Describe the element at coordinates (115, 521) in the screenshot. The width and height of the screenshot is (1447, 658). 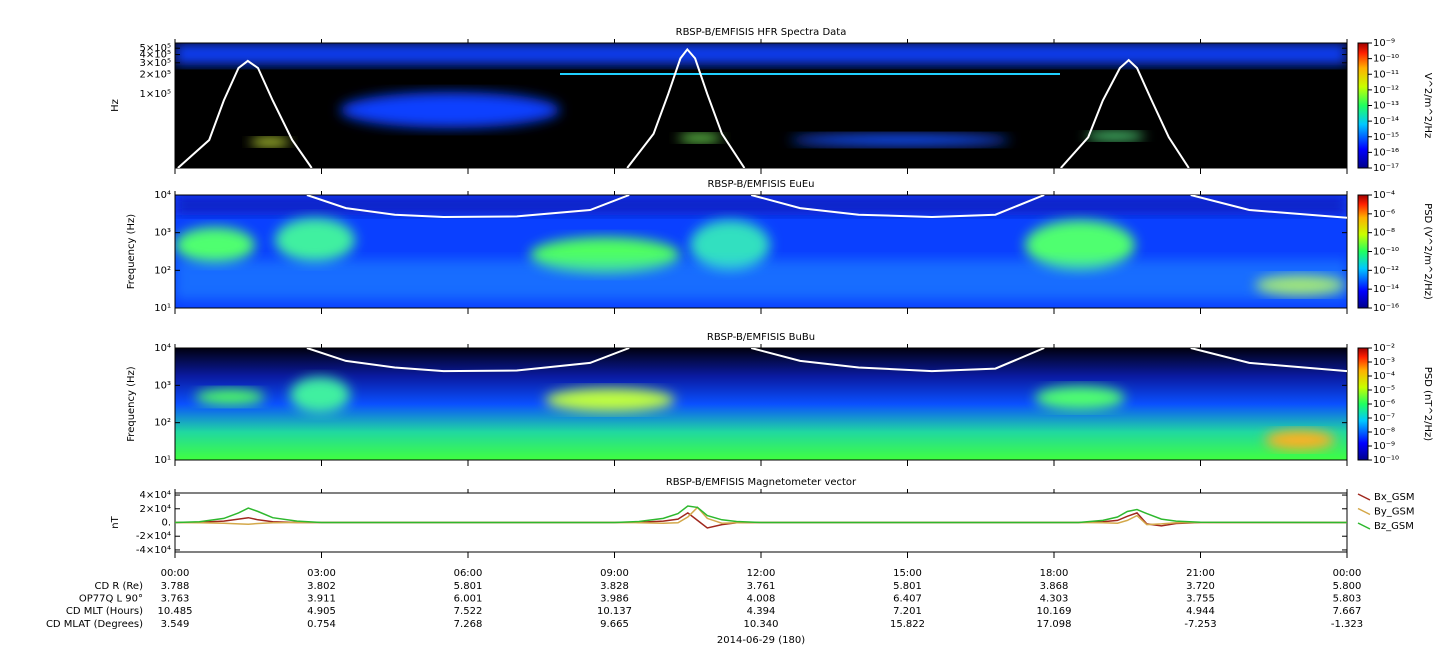
I see `y-axis-label: nT` at that location.